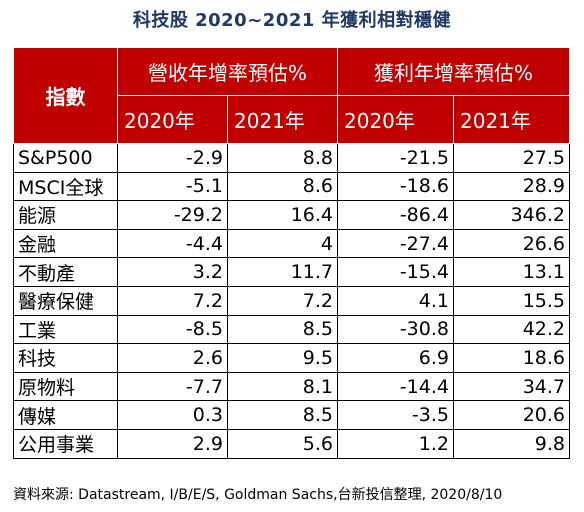 The width and height of the screenshot is (584, 512). I want to click on table-row: 金融 -4.4 4 -27.4 26.6, so click(291, 243).